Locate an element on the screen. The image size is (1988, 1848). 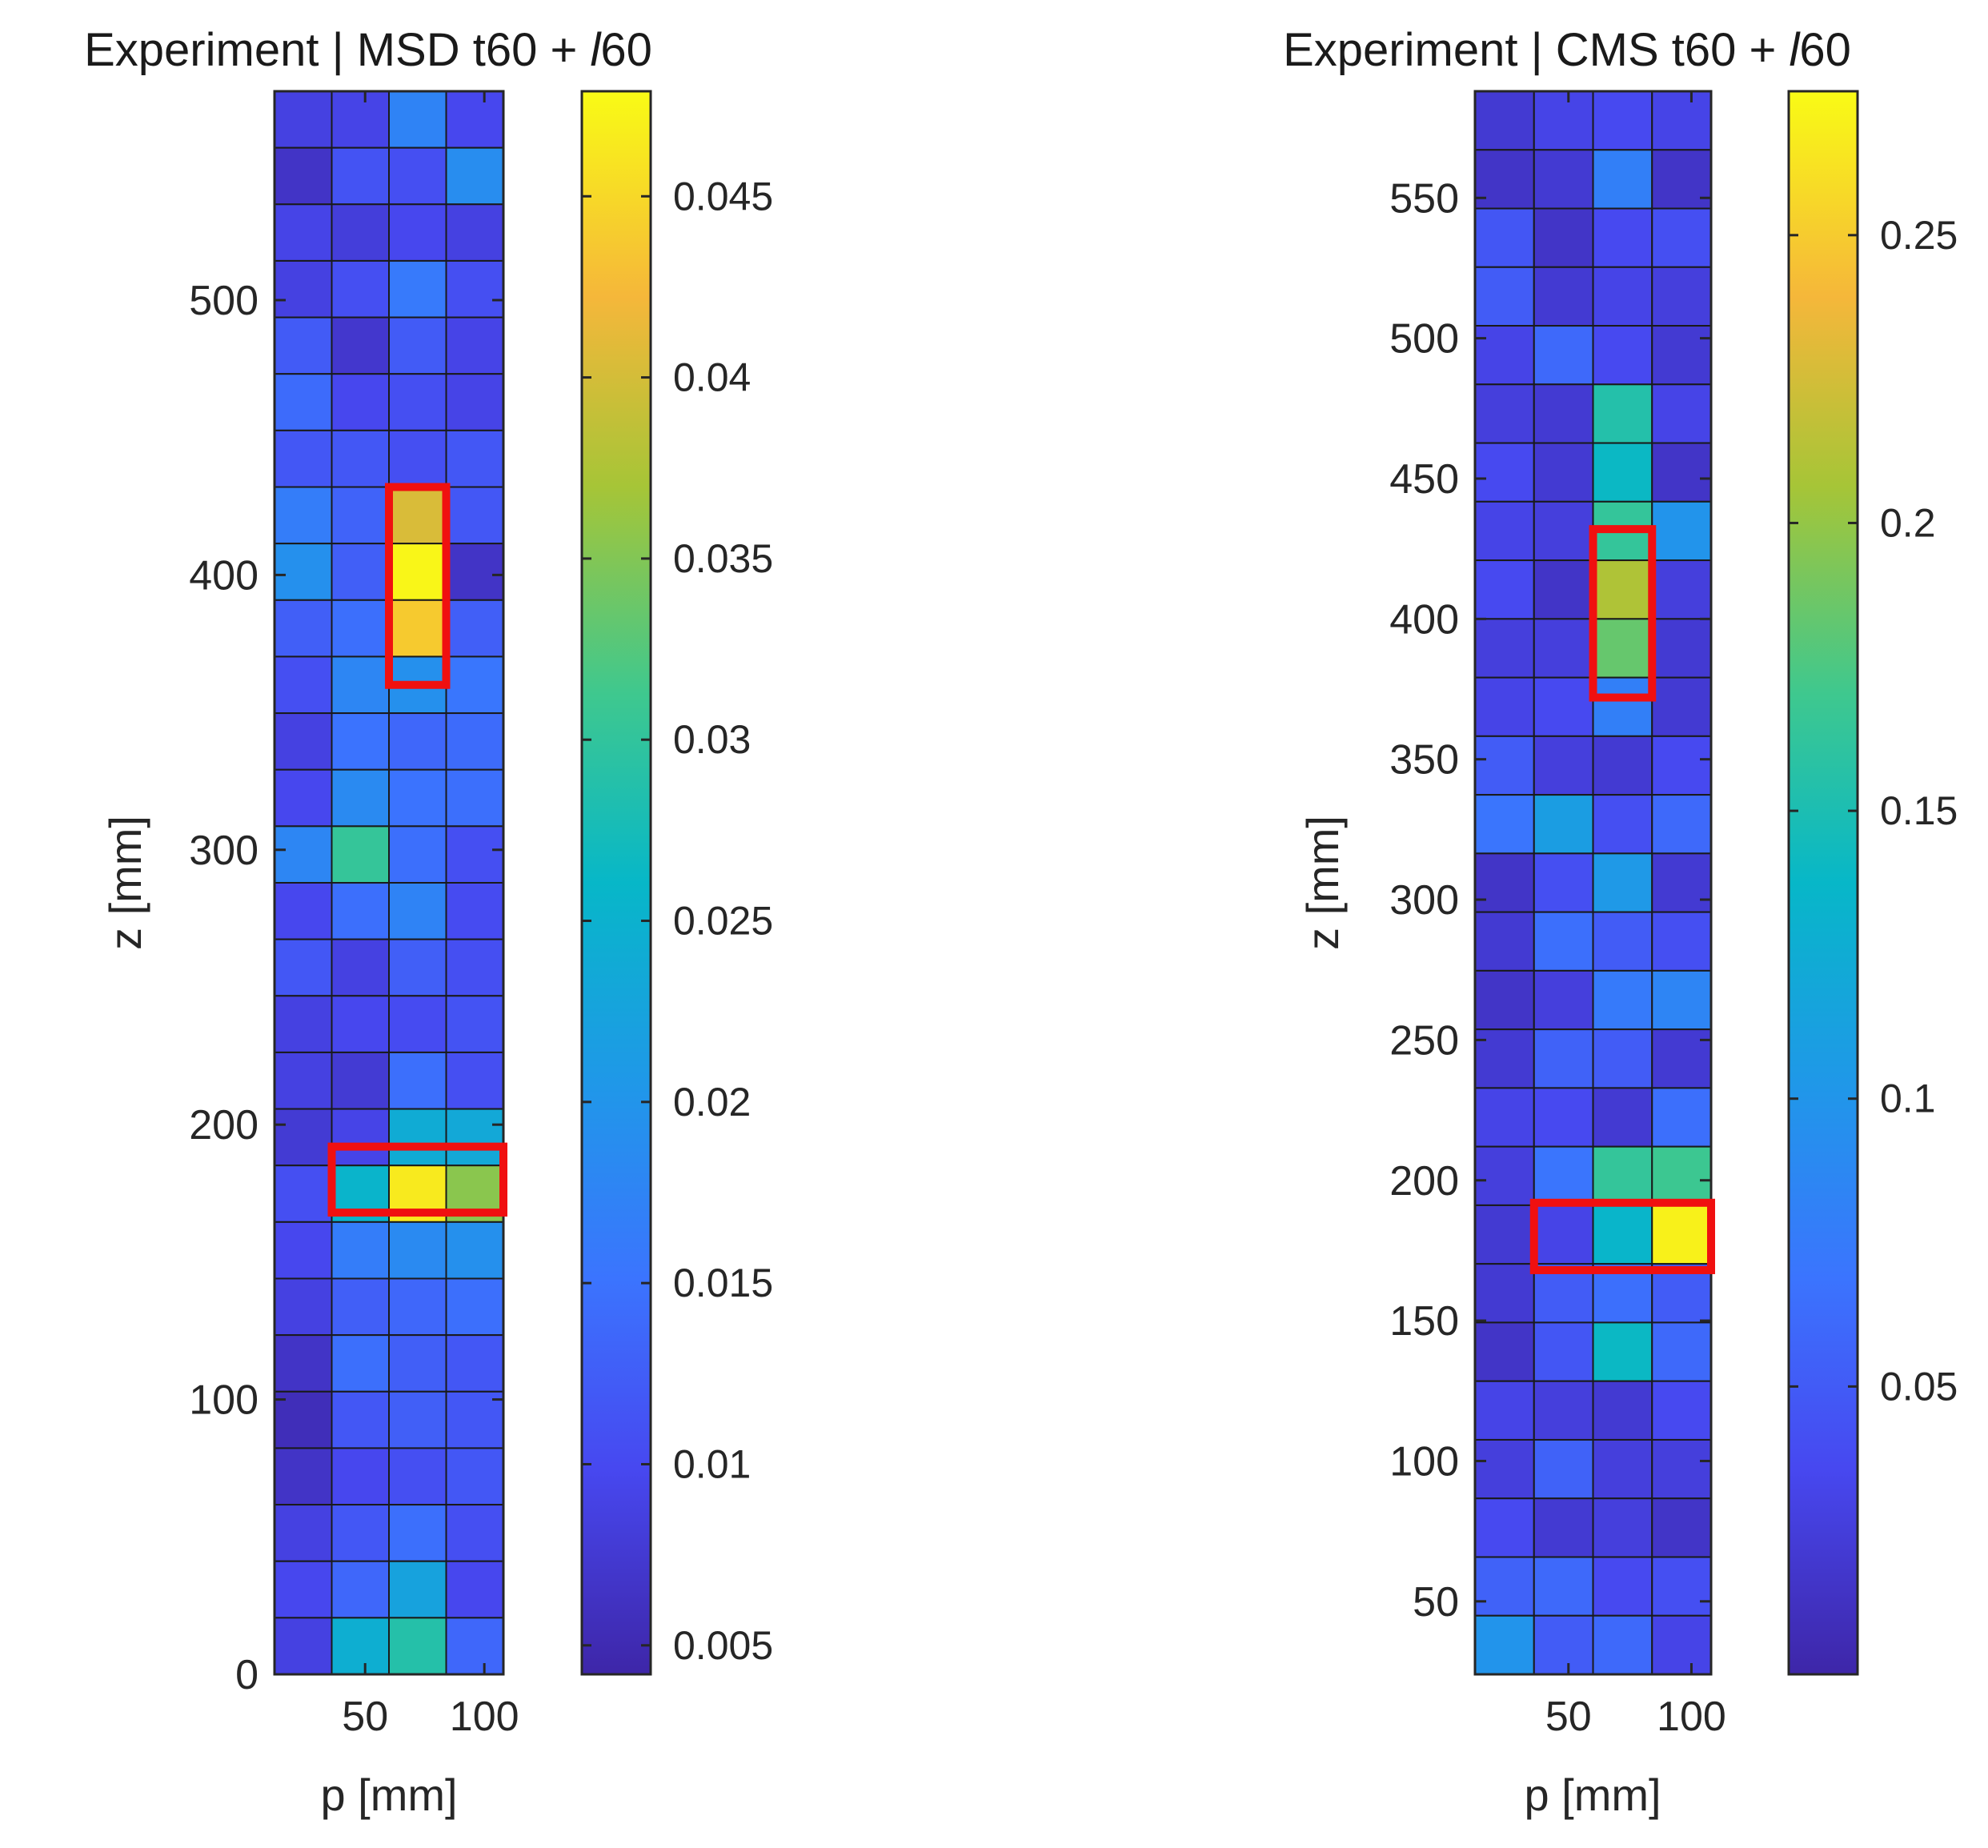
colorbar-tick-label: 0.15 is located at coordinates (1919, 810).